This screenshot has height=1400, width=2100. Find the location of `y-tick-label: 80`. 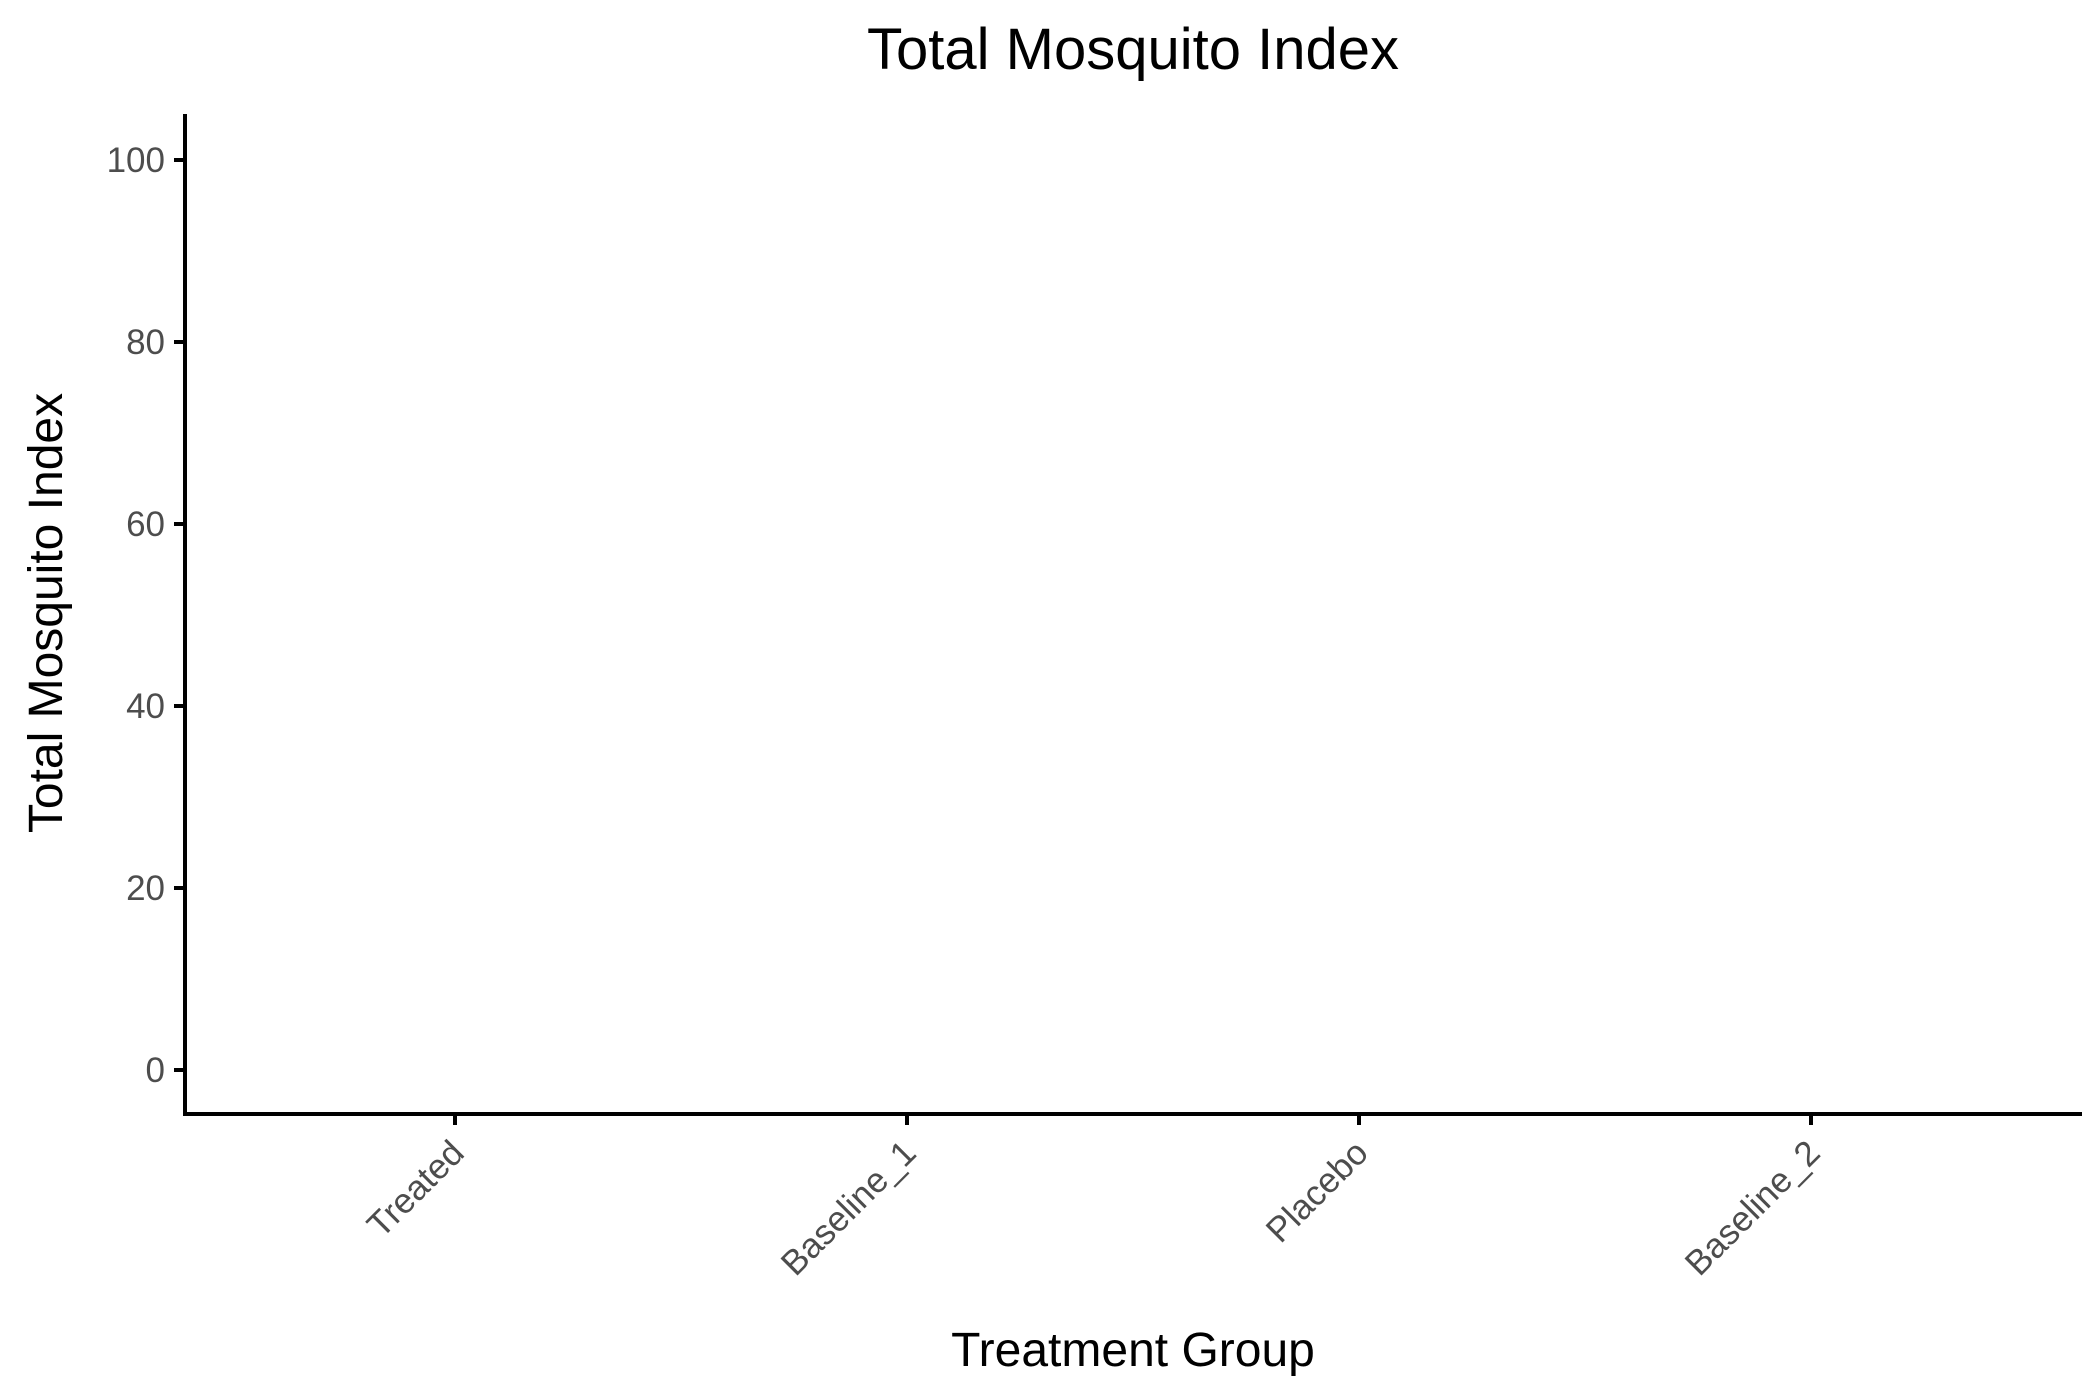

y-tick-label: 80 is located at coordinates (145, 342).